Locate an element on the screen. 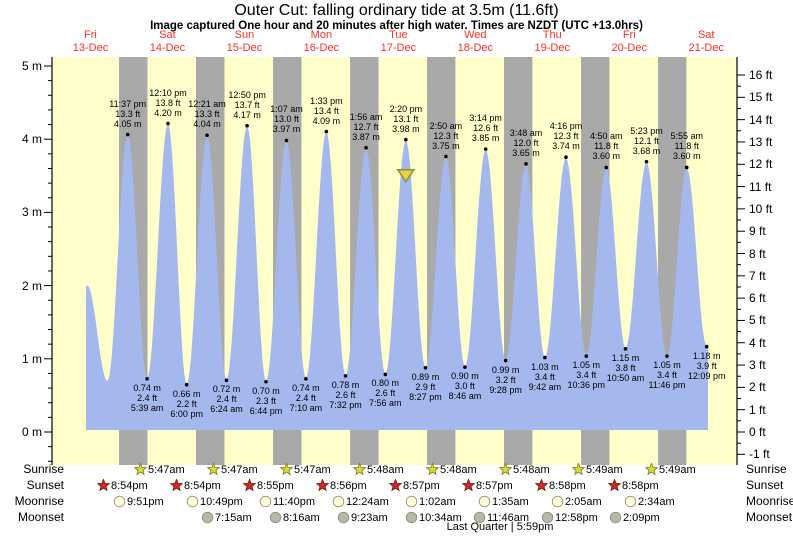 This screenshot has width=793, height=539. day-date: 14-Dec is located at coordinates (167, 48).